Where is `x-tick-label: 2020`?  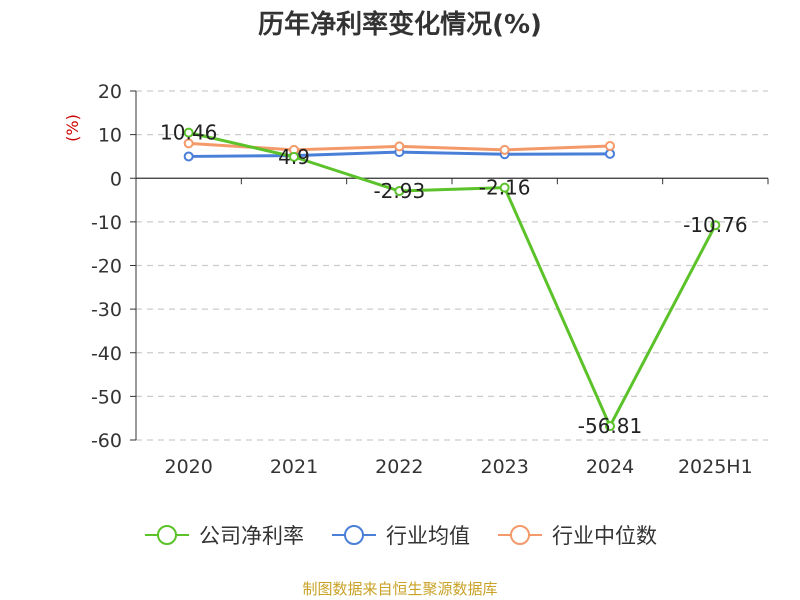 x-tick-label: 2020 is located at coordinates (188, 467).